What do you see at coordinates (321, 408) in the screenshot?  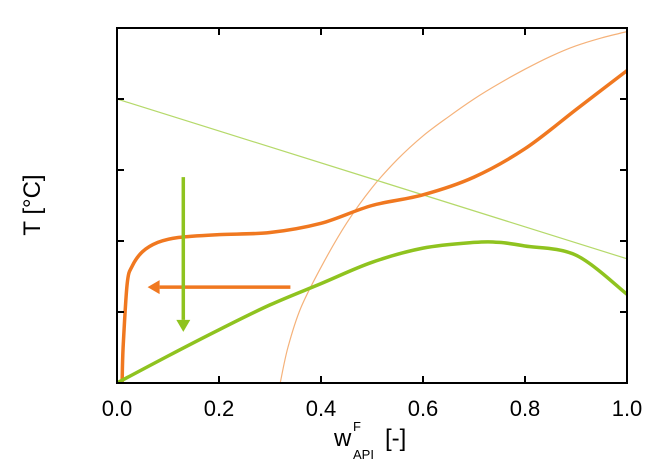 I see `x-tick-label: 0.4` at bounding box center [321, 408].